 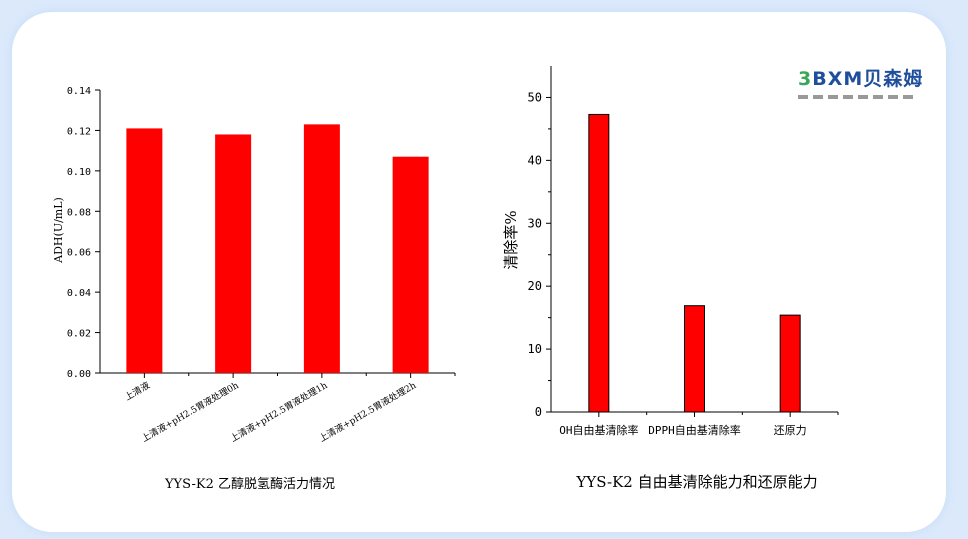 What do you see at coordinates (79, 91) in the screenshot?
I see `y-tick-label: 0.14` at bounding box center [79, 91].